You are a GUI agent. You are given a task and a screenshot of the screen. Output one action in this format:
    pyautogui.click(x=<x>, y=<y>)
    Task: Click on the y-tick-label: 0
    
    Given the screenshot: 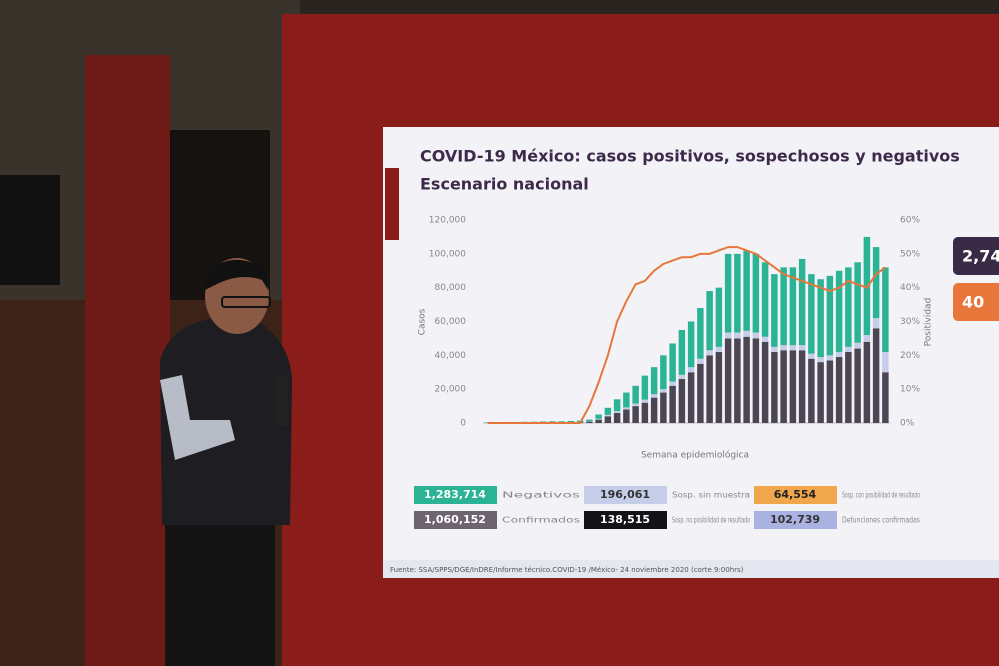 What is the action you would take?
    pyautogui.click(x=463, y=424)
    